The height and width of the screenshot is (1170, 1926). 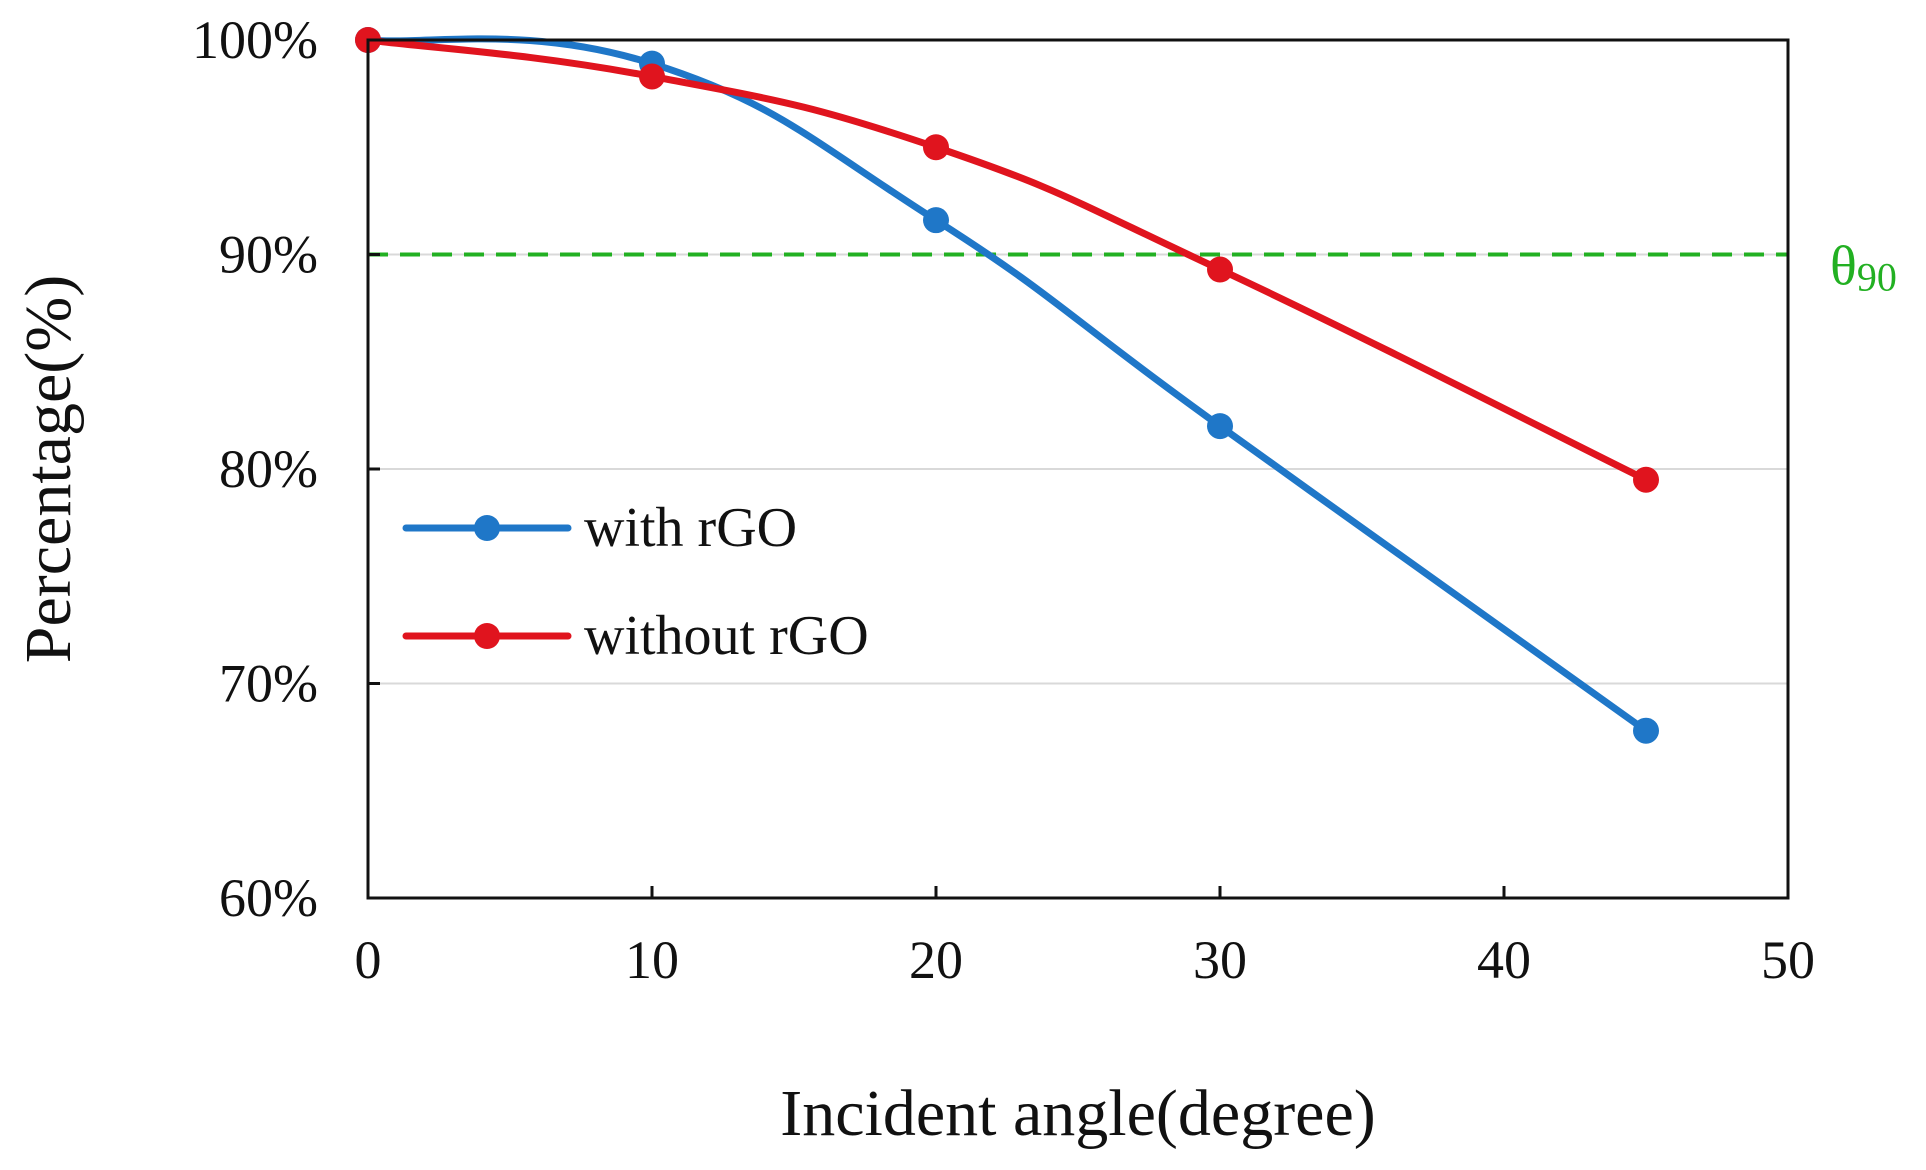 What do you see at coordinates (1843, 267) in the screenshot?
I see `reference-line-label-symbol: θ` at bounding box center [1843, 267].